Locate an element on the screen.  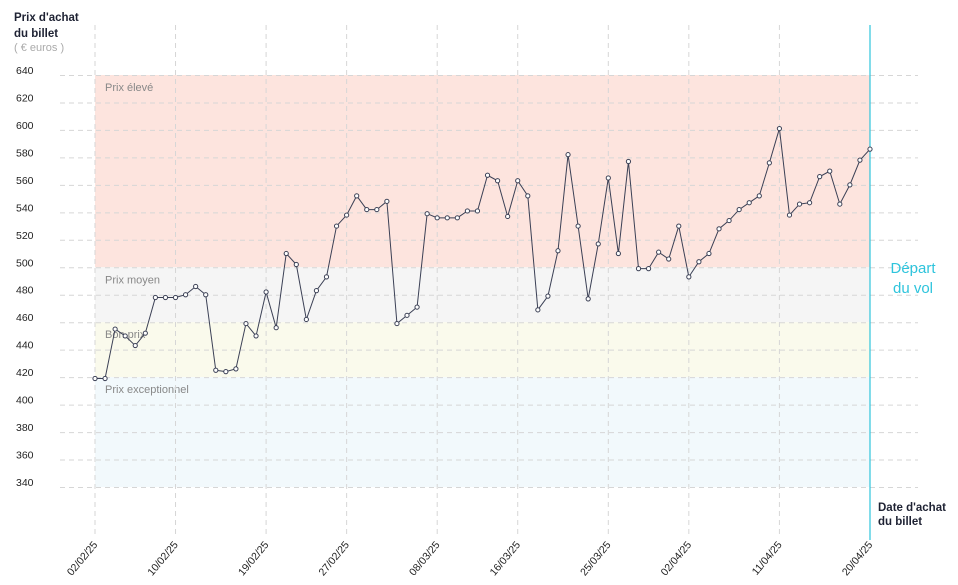
band-label: Prix exceptionnel is located at coordinates (147, 390).